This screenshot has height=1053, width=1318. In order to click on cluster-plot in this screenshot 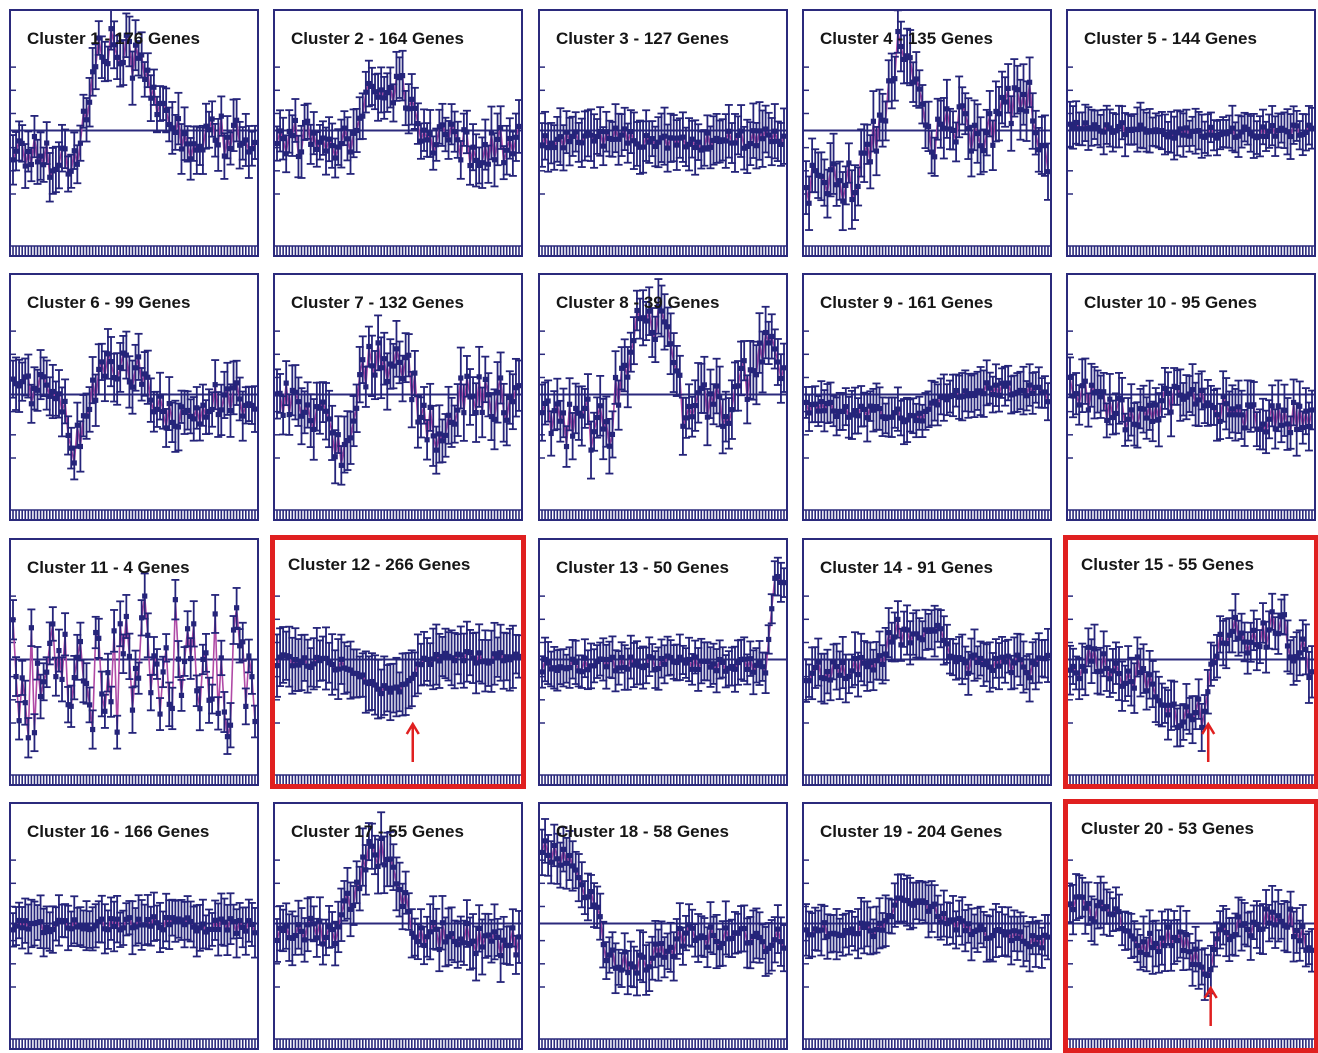, I will do `click(398, 662)`.